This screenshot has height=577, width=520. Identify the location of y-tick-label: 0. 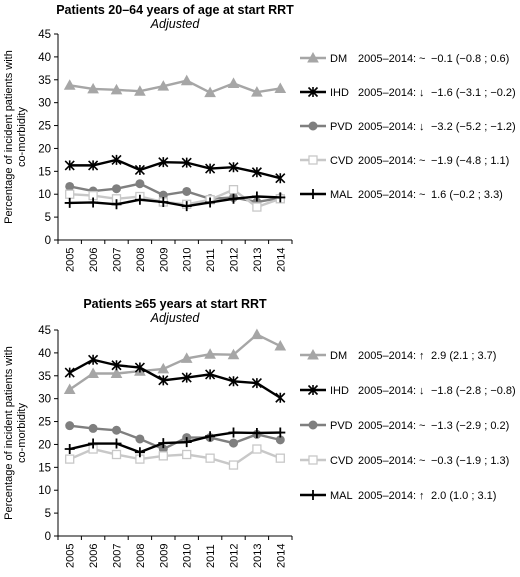
(48, 537).